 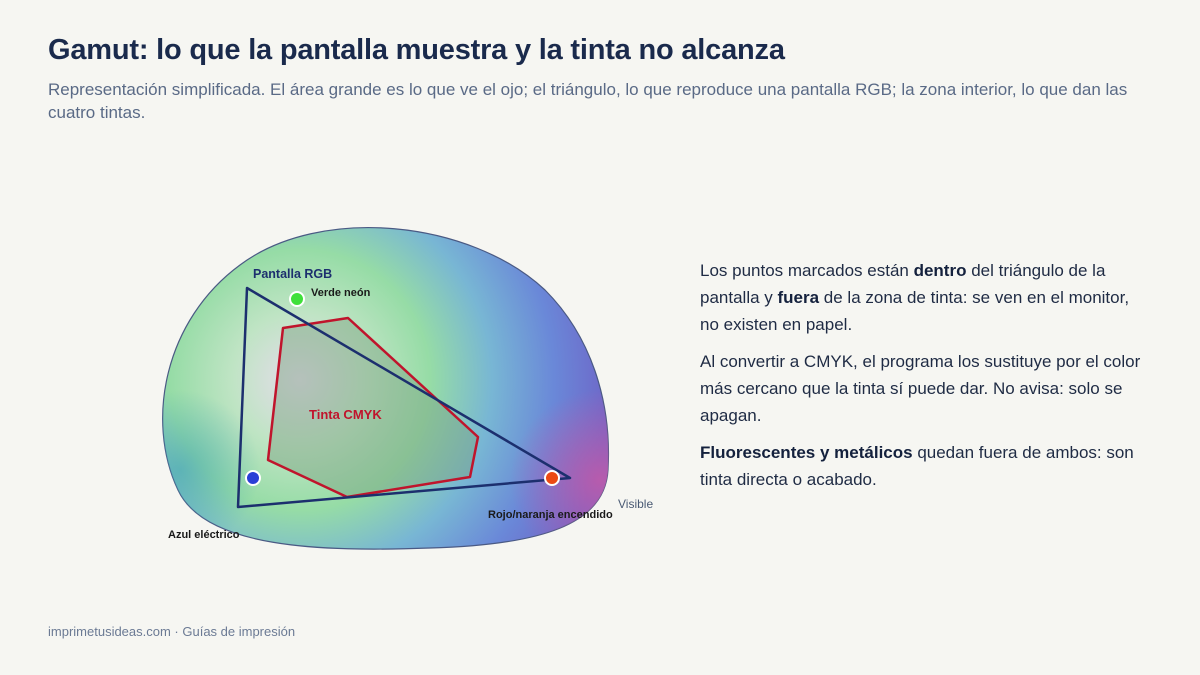 I want to click on point-rojo-naranja, so click(x=552, y=478).